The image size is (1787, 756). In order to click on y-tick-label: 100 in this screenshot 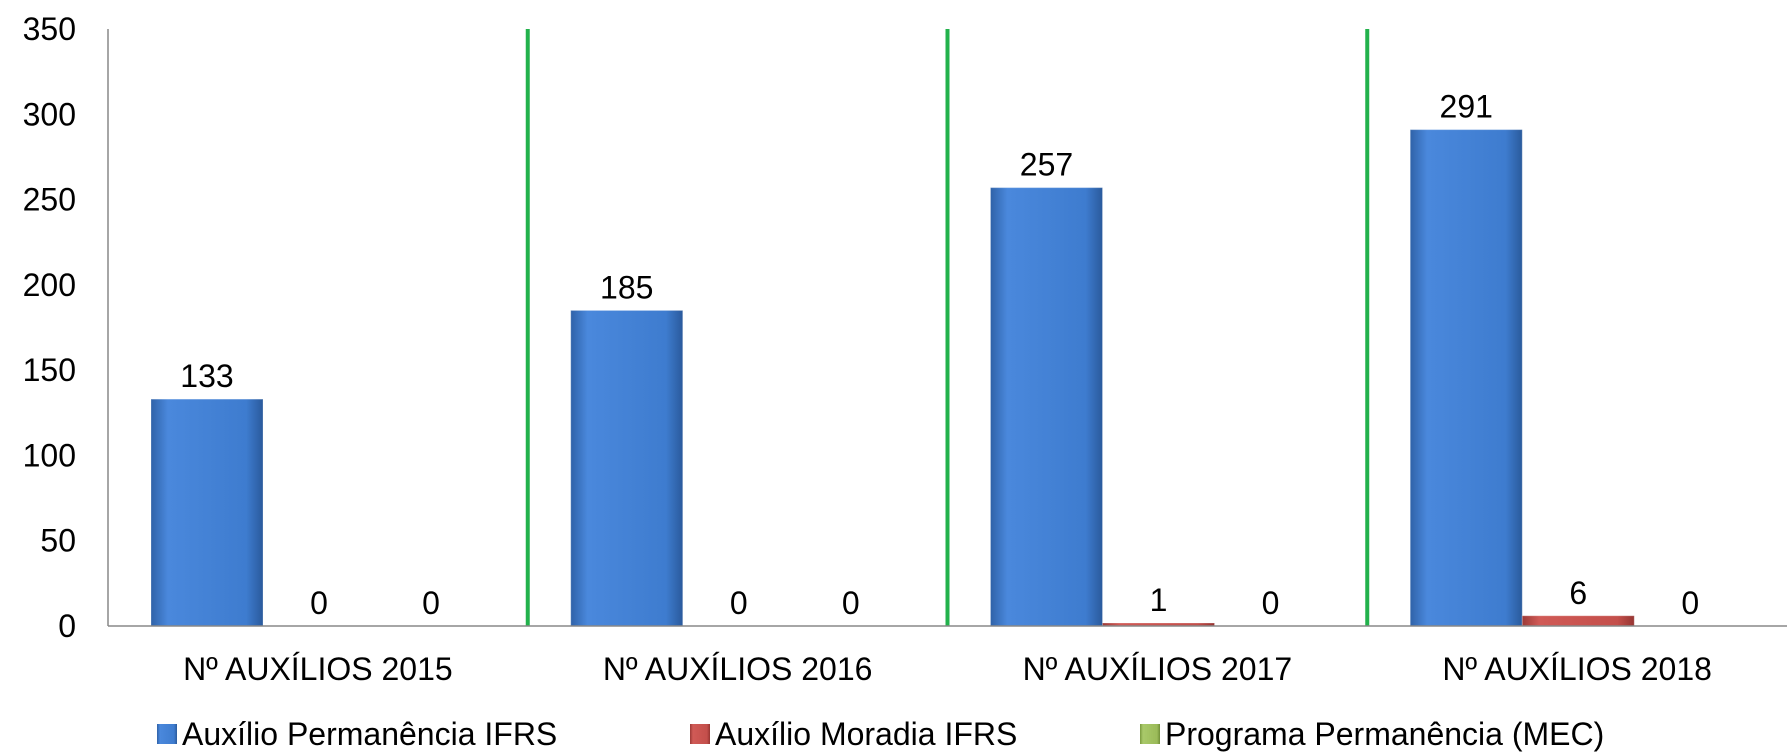, I will do `click(49, 455)`.